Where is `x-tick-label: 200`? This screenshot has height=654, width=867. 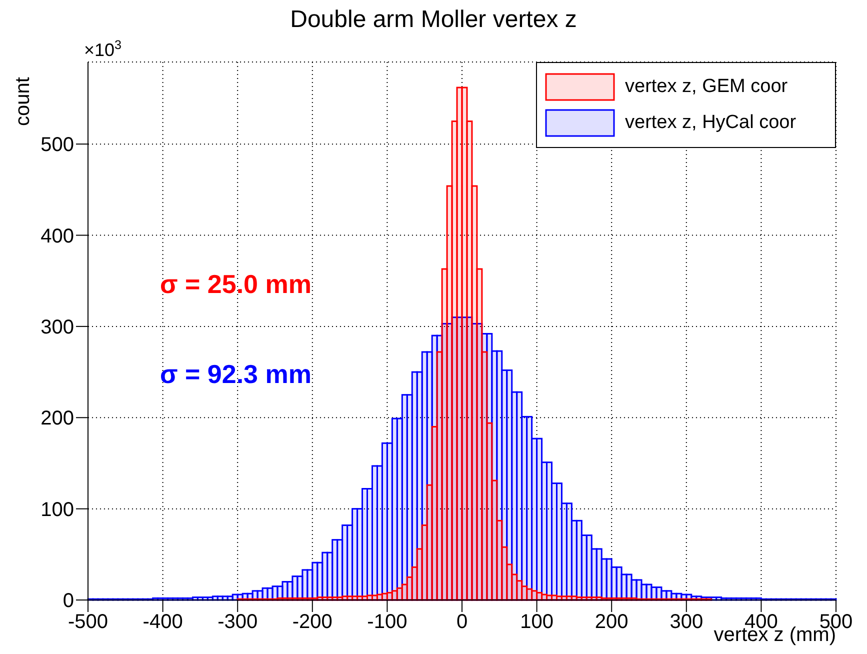
x-tick-label: 200 is located at coordinates (611, 622).